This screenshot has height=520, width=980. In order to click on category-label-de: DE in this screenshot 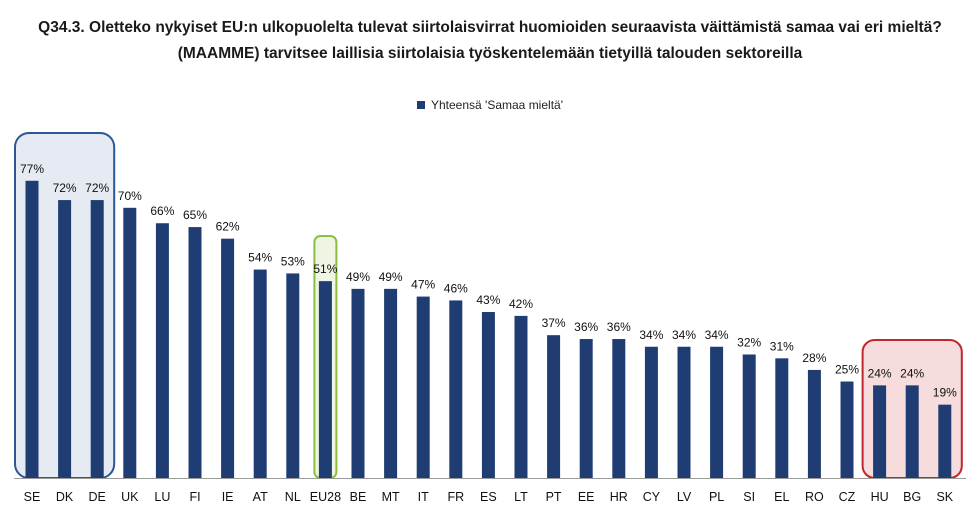, I will do `click(97, 497)`.